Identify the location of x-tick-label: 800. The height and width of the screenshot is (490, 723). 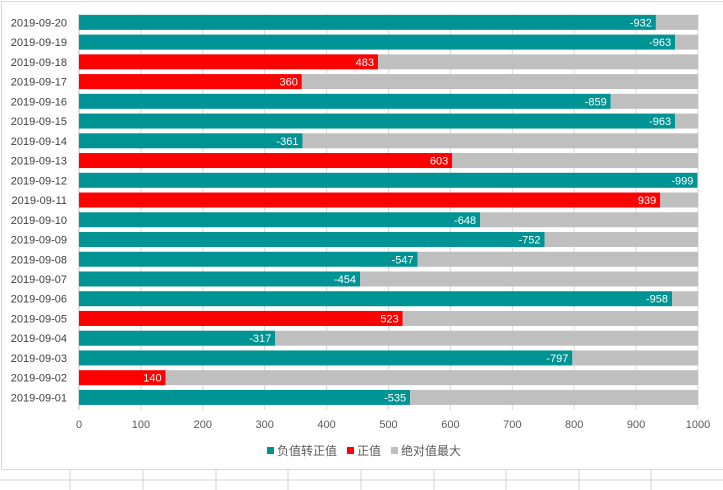
(574, 425).